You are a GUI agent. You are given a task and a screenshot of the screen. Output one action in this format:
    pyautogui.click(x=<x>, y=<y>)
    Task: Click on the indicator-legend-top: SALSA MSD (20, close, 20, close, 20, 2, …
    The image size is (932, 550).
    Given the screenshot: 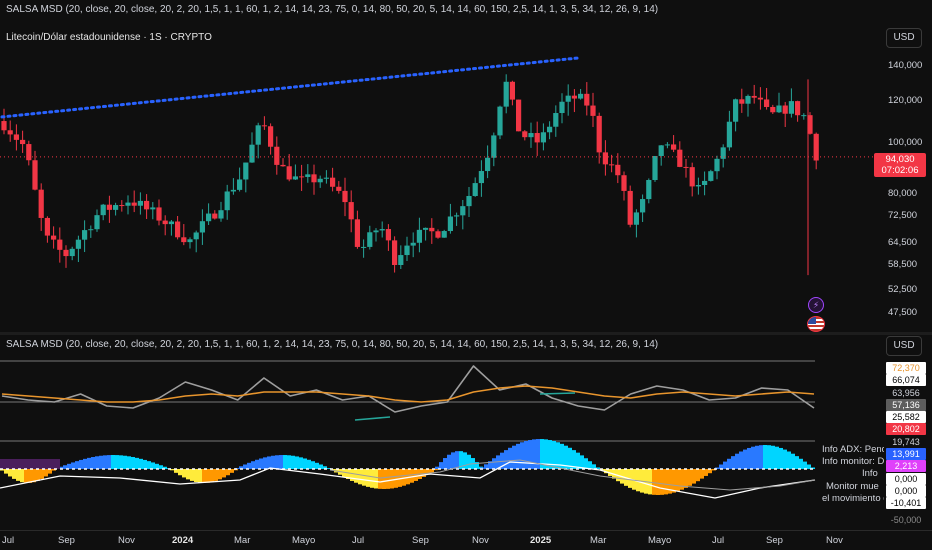 What is the action you would take?
    pyautogui.click(x=332, y=9)
    